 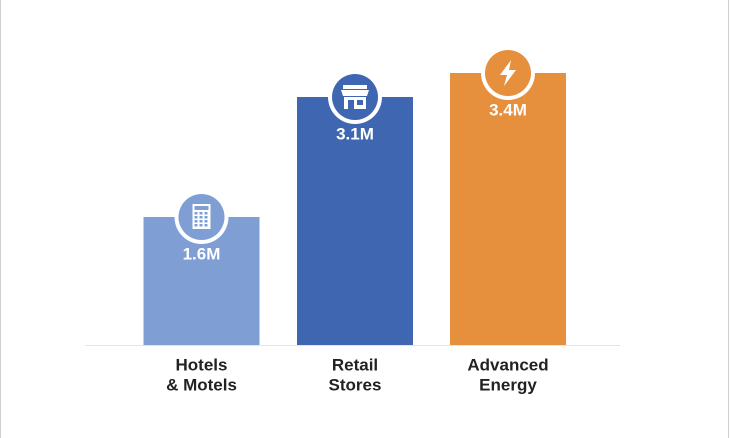 I want to click on x-tick-label: Energy, so click(x=508, y=384).